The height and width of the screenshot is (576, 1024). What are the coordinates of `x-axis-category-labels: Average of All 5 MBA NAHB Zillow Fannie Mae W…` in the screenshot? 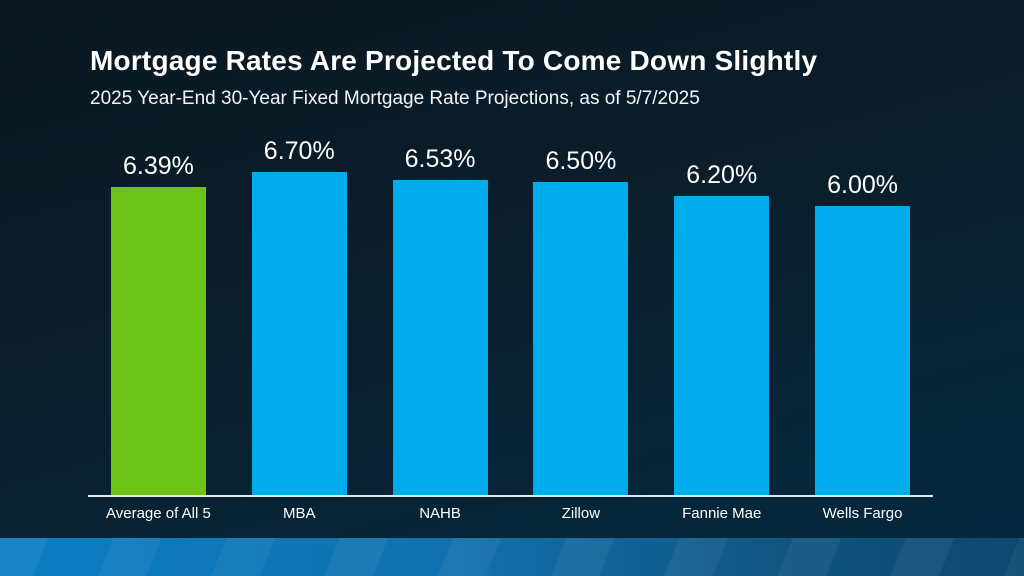 It's located at (510, 513).